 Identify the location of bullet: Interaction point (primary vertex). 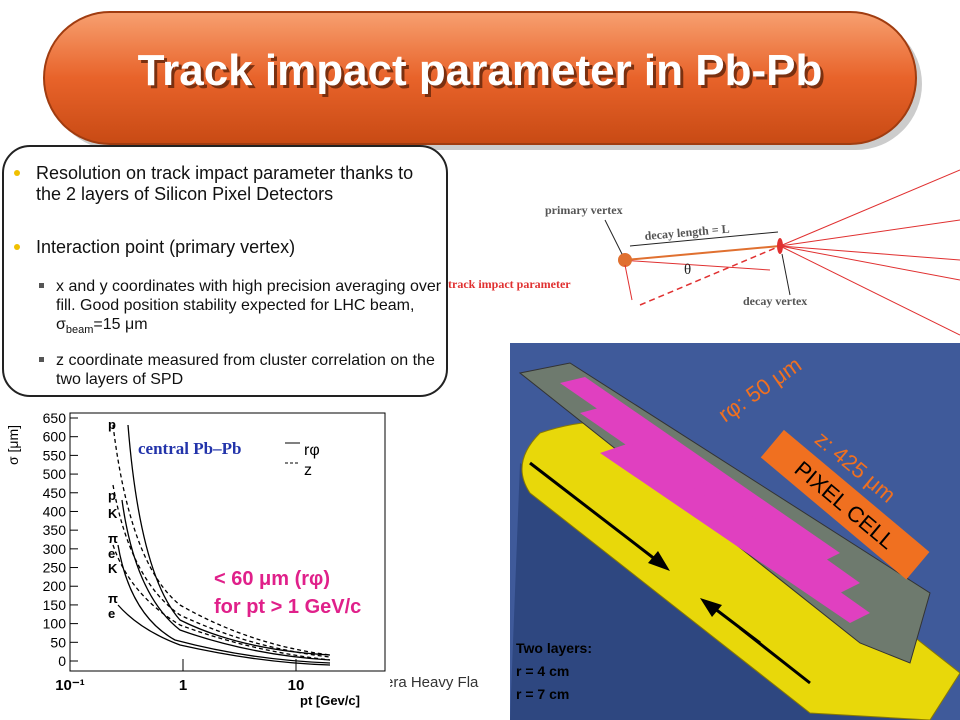
(225, 247).